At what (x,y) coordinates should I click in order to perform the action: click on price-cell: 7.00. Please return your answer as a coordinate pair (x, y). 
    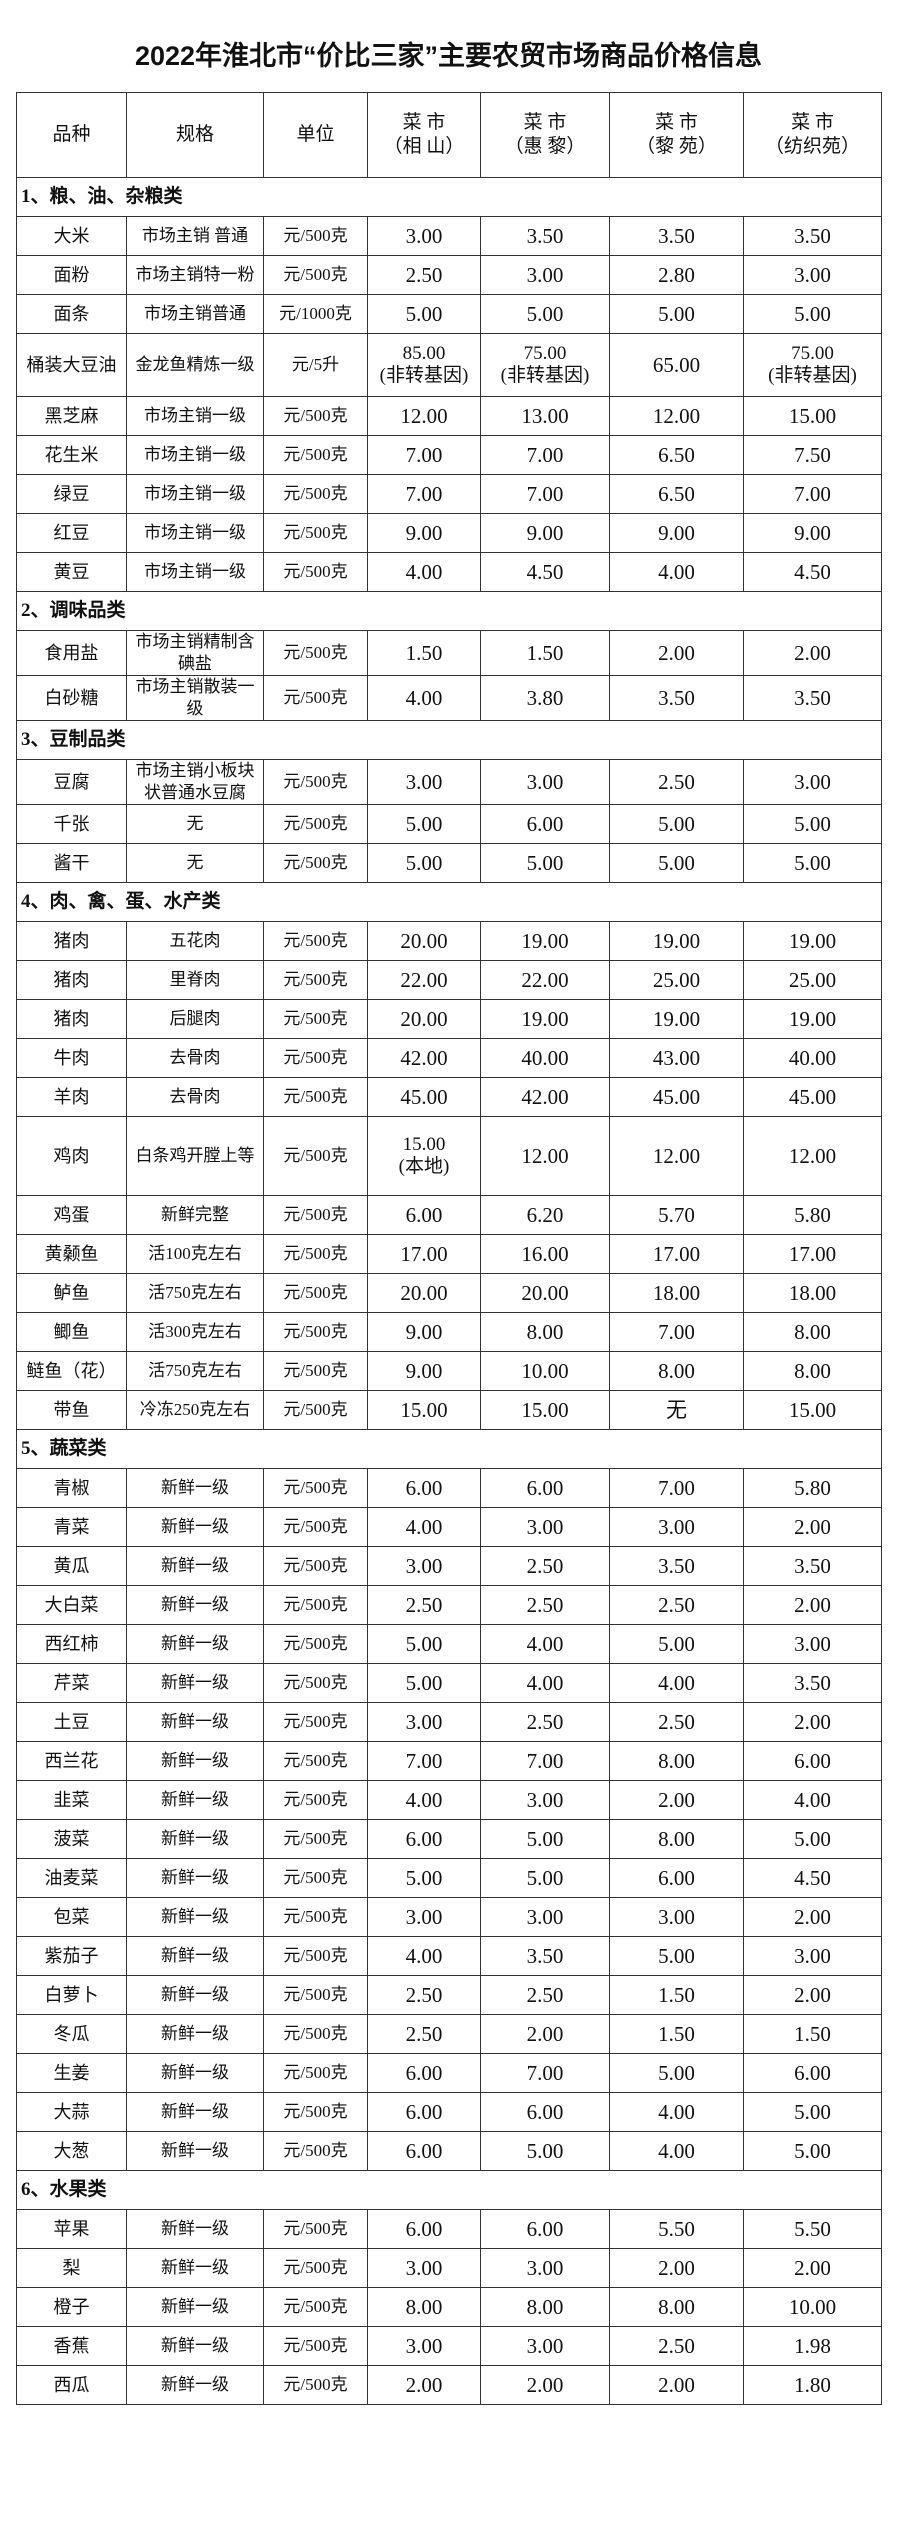
    Looking at the image, I should click on (676, 1332).